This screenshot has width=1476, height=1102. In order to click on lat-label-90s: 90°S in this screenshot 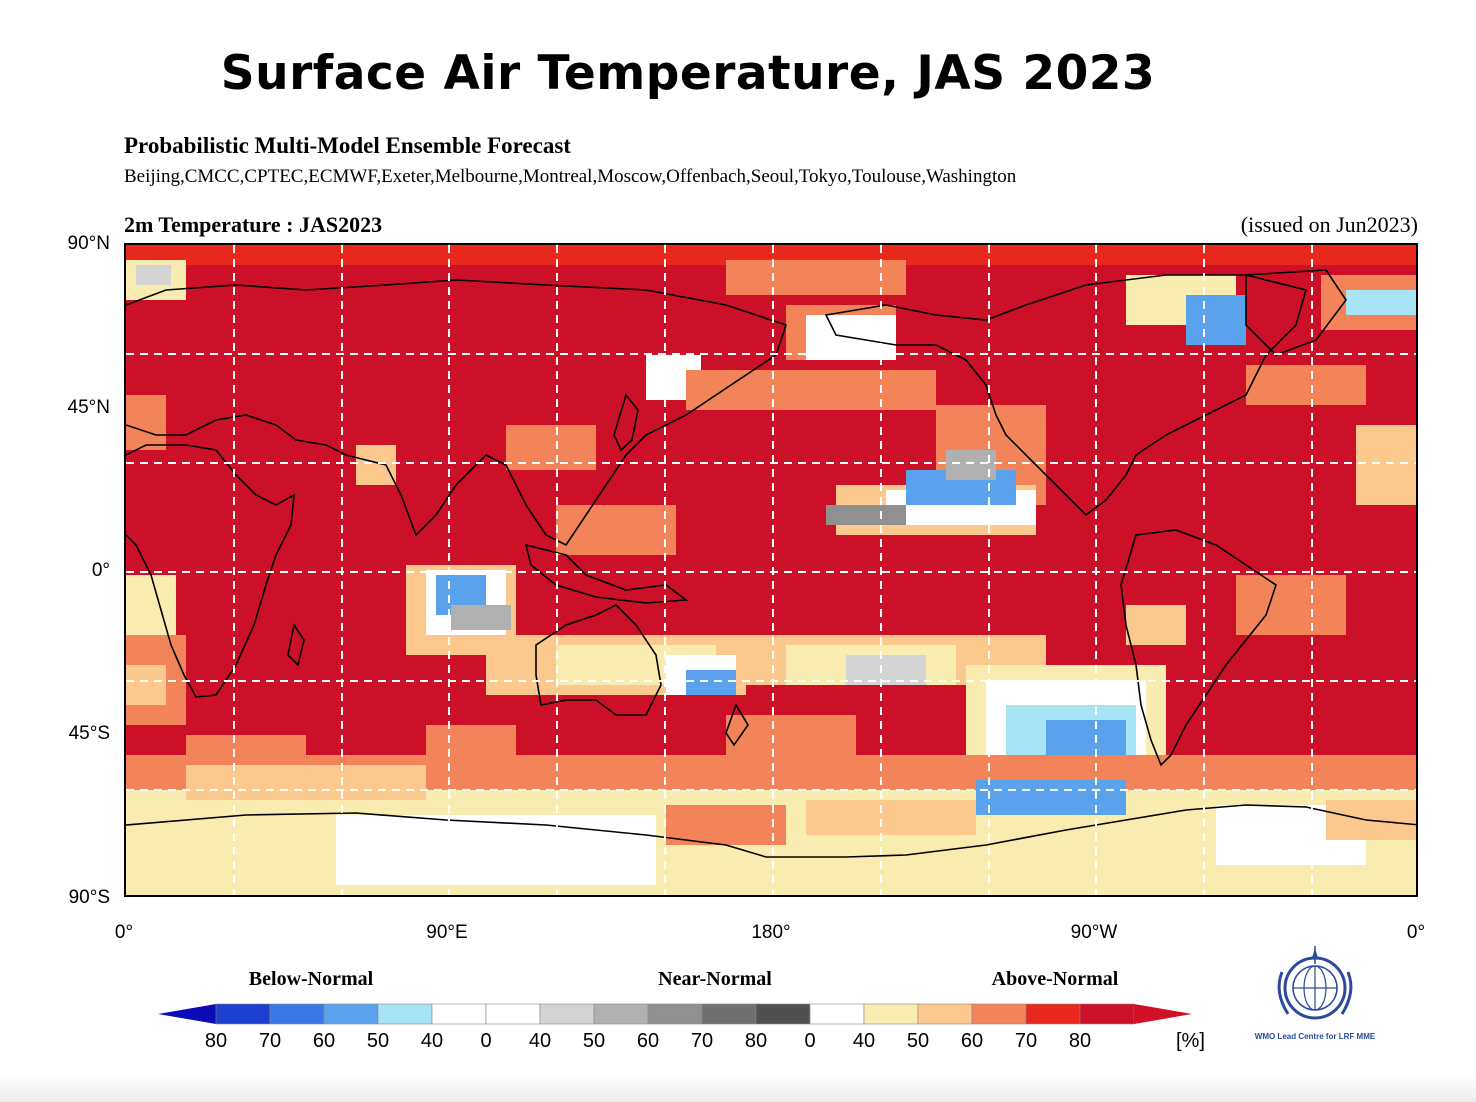, I will do `click(89, 897)`.